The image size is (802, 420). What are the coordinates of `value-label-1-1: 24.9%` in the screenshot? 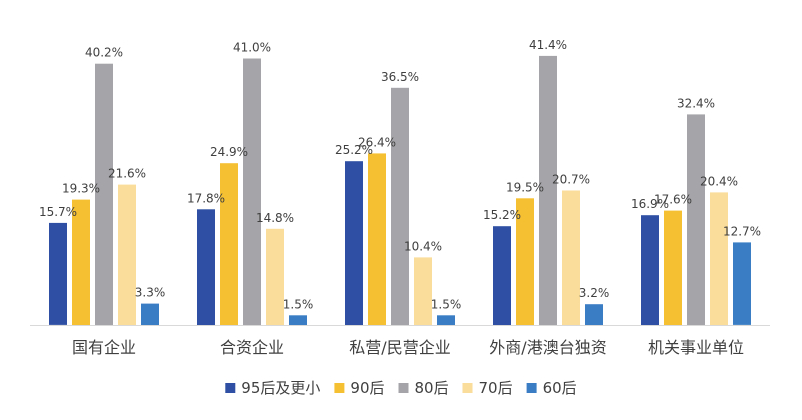 It's located at (229, 152).